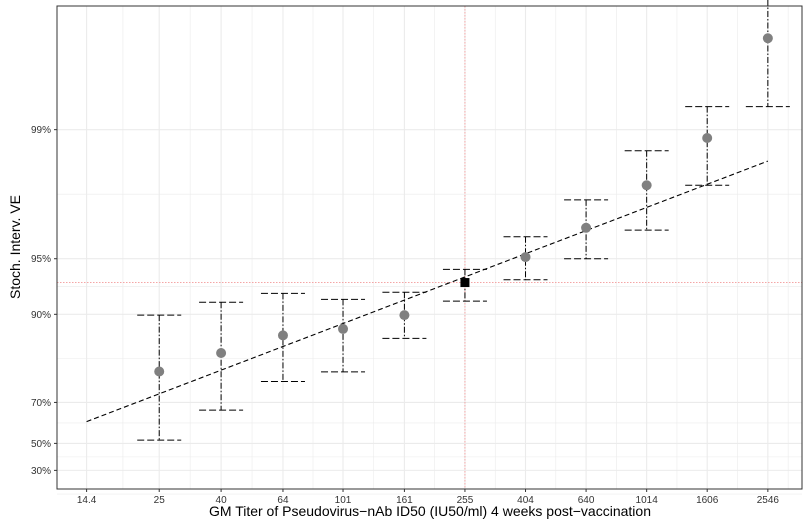  What do you see at coordinates (404, 500) in the screenshot?
I see `x-tick-label: 161` at bounding box center [404, 500].